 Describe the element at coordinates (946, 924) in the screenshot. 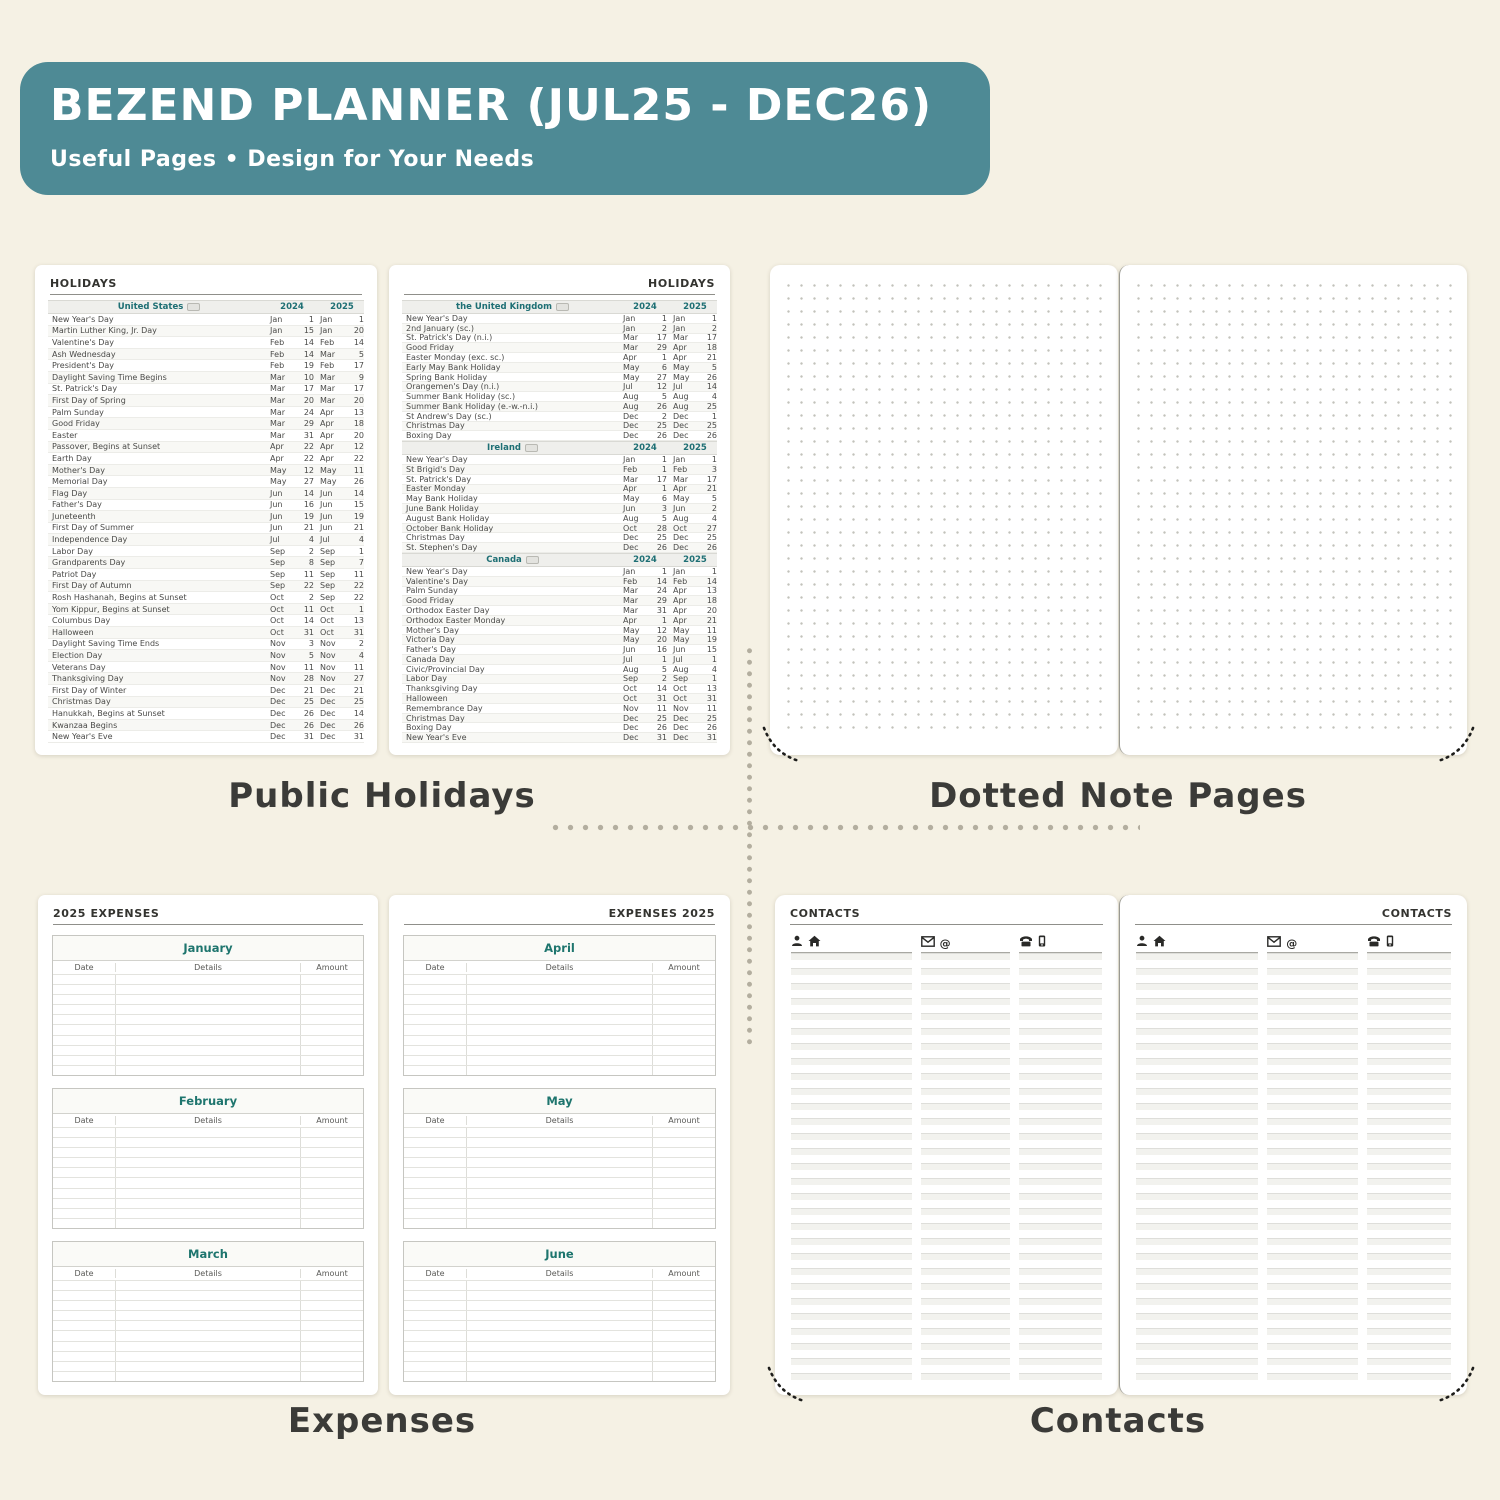

I see `title-rule` at that location.